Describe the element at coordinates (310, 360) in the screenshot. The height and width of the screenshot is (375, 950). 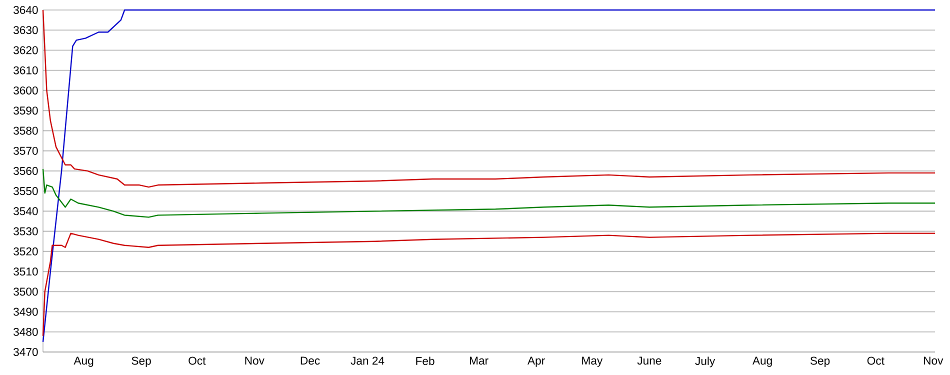
I see `x-tick-label: Dec` at that location.